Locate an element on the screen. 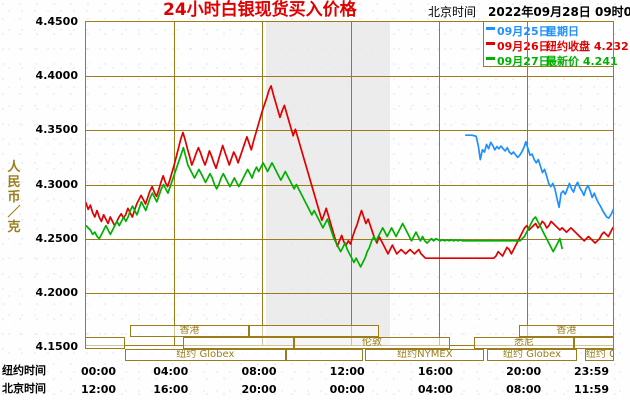 Image resolution: width=630 pixels, height=400 pixels. x-axis-tick-label: 11:59 is located at coordinates (592, 389).